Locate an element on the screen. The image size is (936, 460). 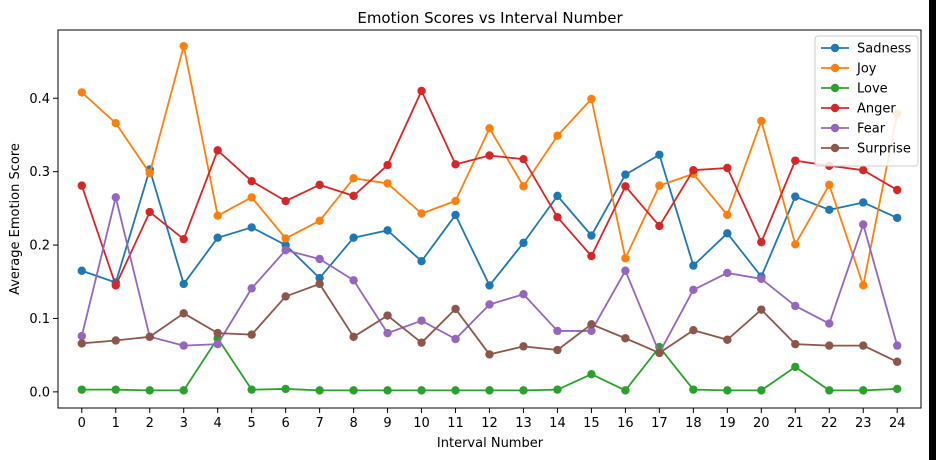
x-tick-label: 9 is located at coordinates (387, 423).